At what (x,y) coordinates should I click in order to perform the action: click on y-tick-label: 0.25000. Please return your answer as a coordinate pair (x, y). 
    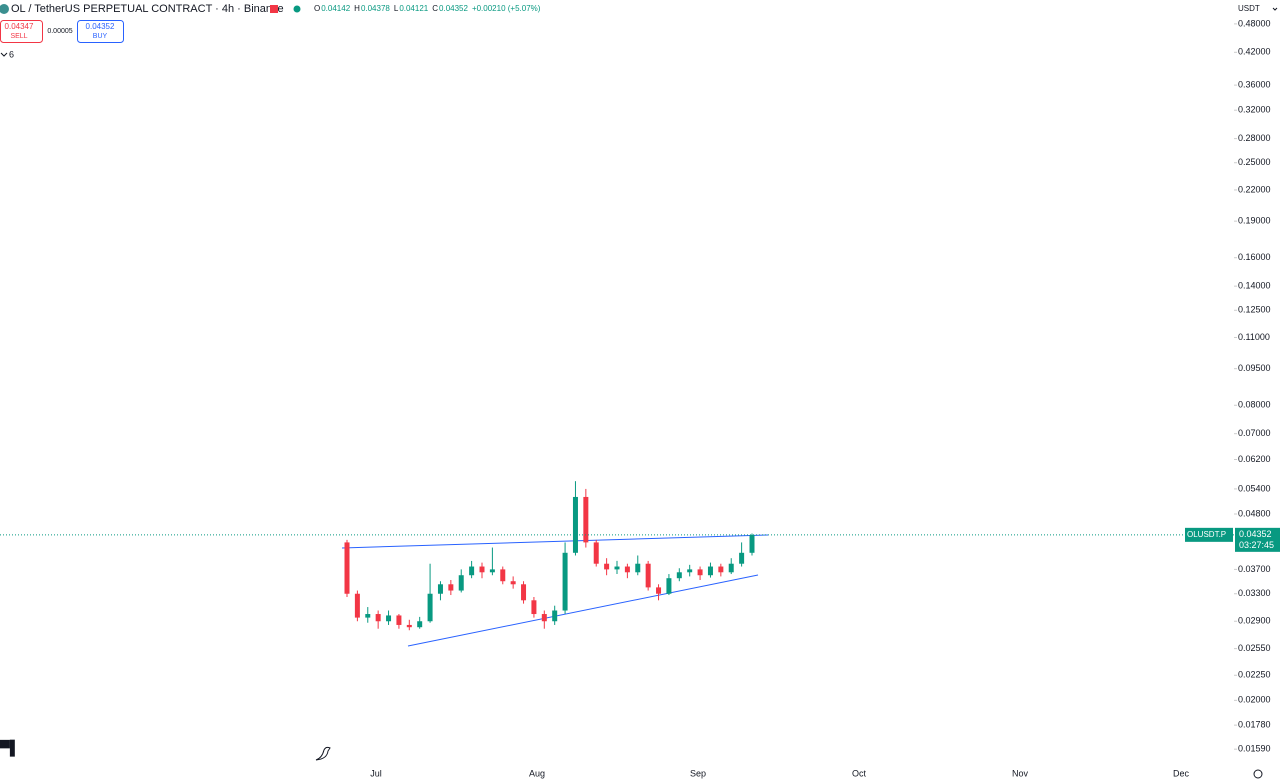
    Looking at the image, I should click on (1254, 162).